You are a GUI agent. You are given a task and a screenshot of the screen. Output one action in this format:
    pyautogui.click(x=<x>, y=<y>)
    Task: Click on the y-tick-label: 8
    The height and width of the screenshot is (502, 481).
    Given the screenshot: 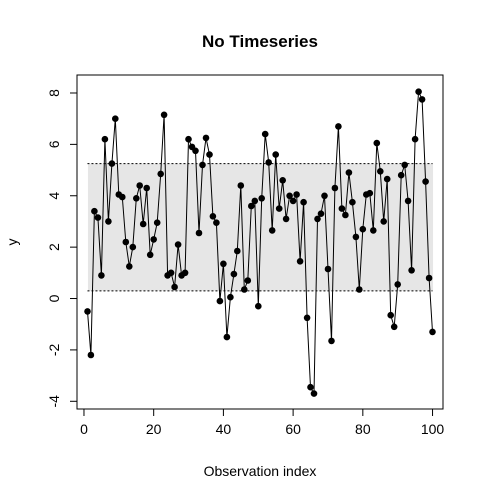 What is the action you would take?
    pyautogui.click(x=54, y=93)
    